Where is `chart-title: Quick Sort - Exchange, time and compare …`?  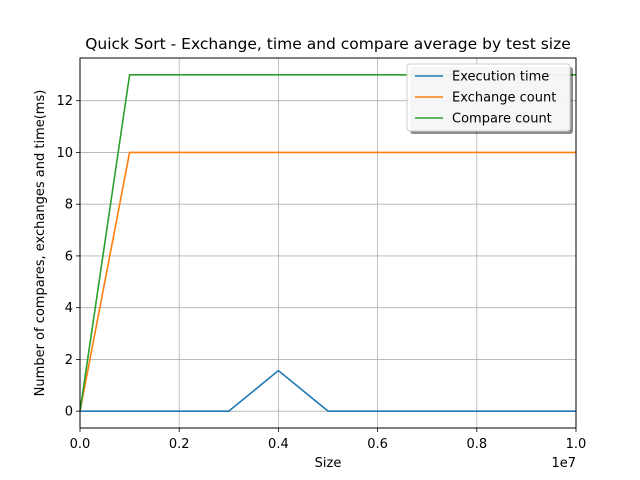
chart-title: Quick Sort - Exchange, time and compare … is located at coordinates (328, 44).